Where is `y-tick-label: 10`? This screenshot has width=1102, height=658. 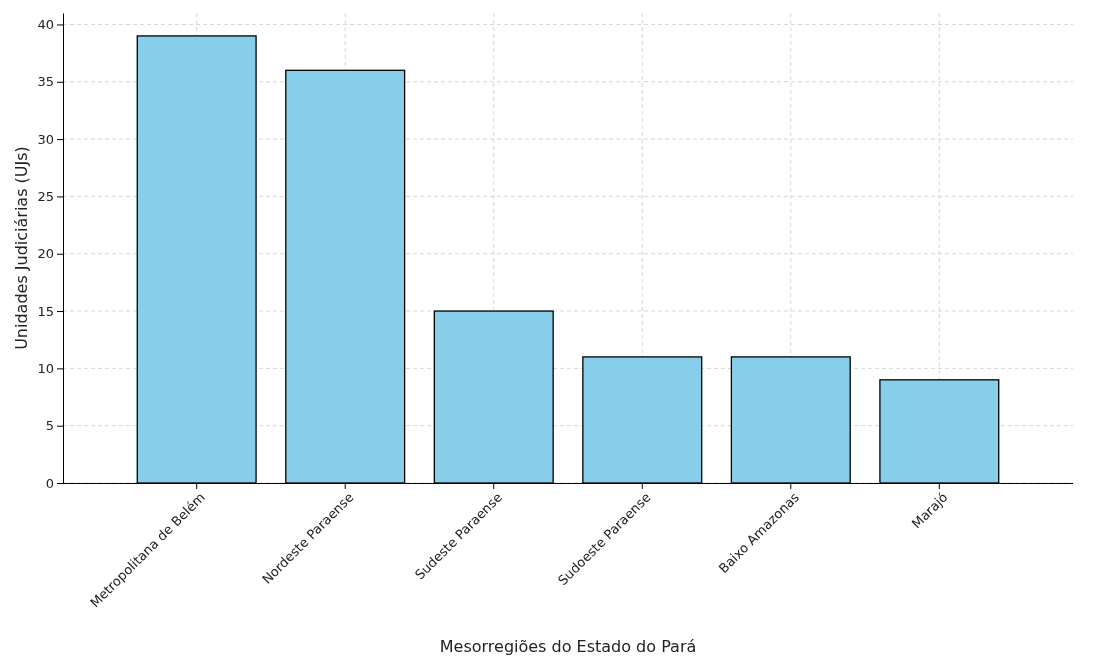 y-tick-label: 10 is located at coordinates (45, 369).